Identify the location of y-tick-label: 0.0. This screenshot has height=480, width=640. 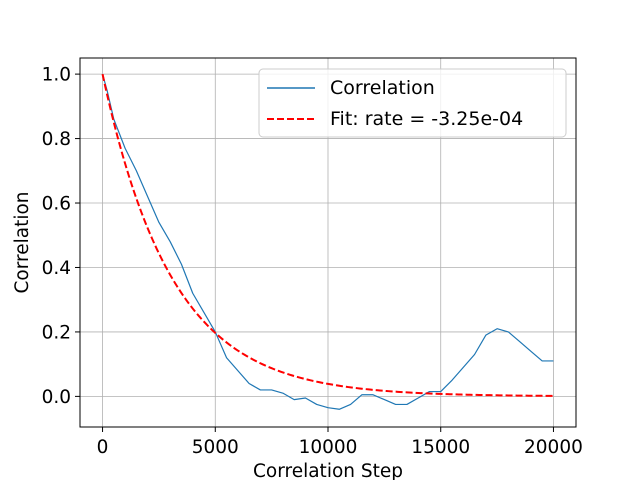
(56, 397).